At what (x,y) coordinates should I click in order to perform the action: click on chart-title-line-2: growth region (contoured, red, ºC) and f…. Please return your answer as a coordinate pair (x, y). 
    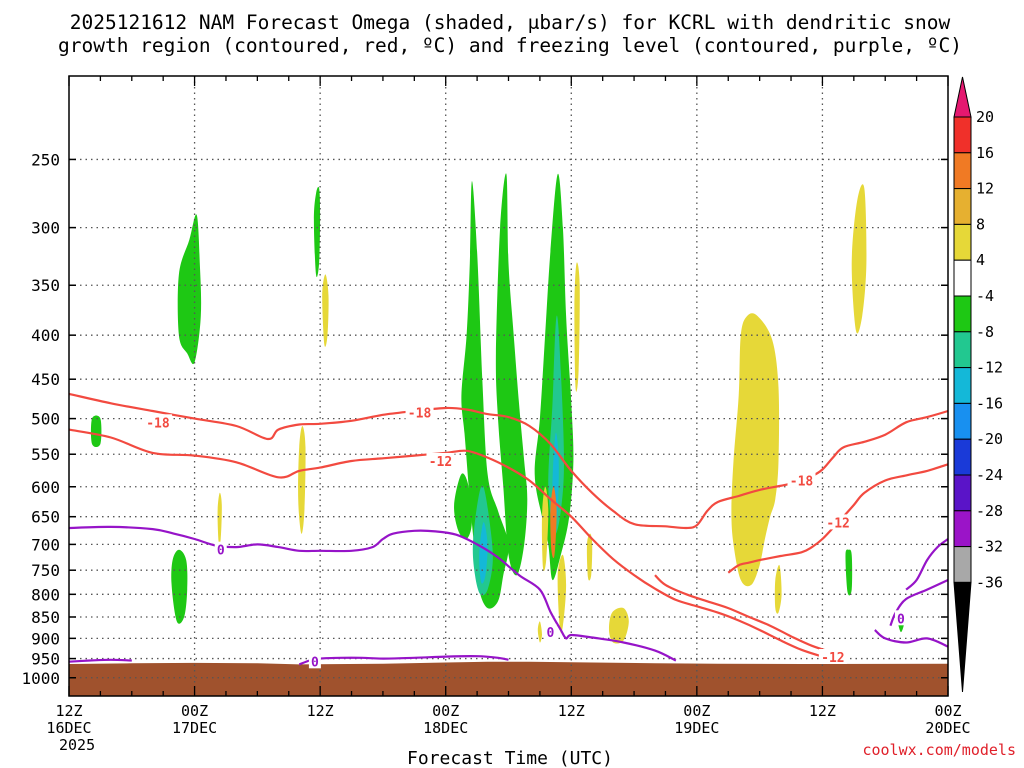
    Looking at the image, I should click on (510, 45).